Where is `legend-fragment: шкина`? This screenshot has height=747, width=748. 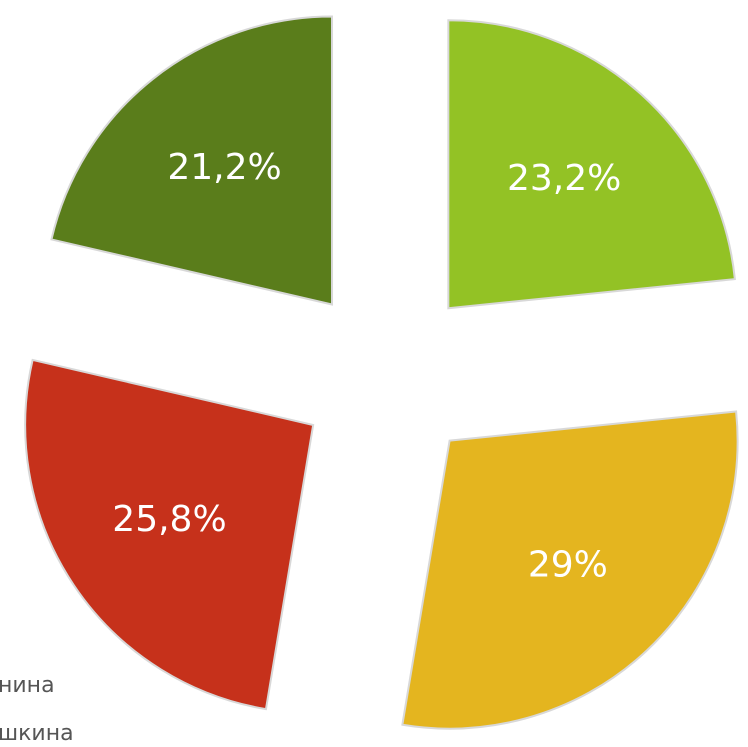
legend-fragment: шкина is located at coordinates (37, 733).